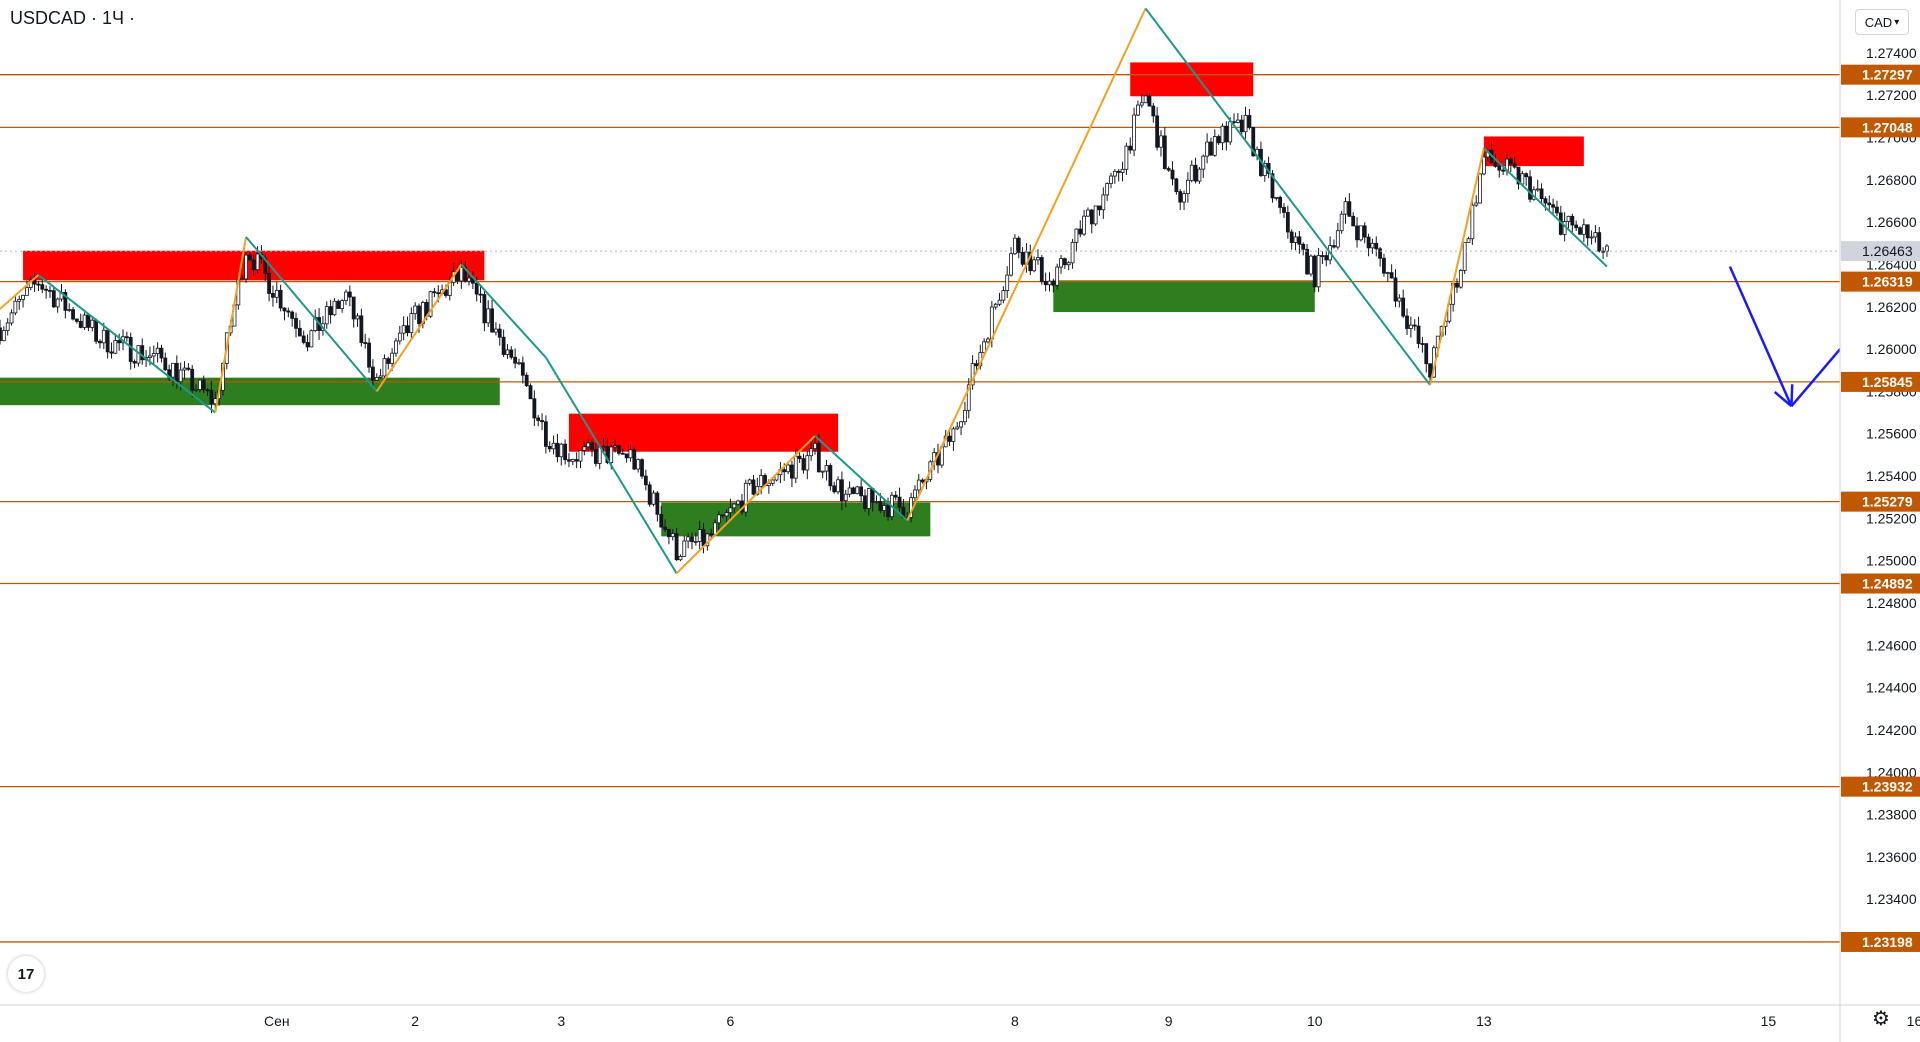 The height and width of the screenshot is (1042, 1920). I want to click on chevron-down-icon: ▾, so click(1897, 22).